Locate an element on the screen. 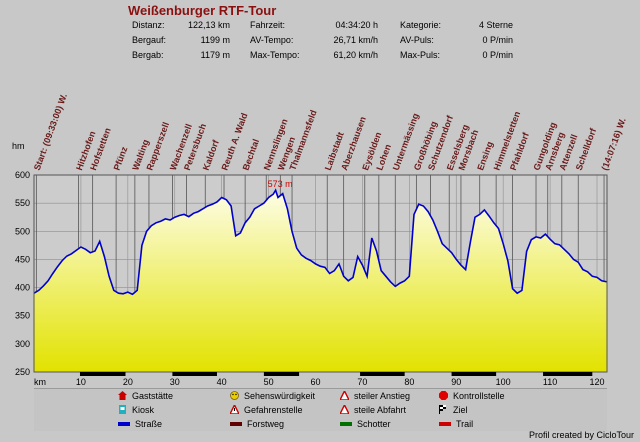 The height and width of the screenshot is (442, 640). legend-item-trail: Trail is located at coordinates (456, 424).